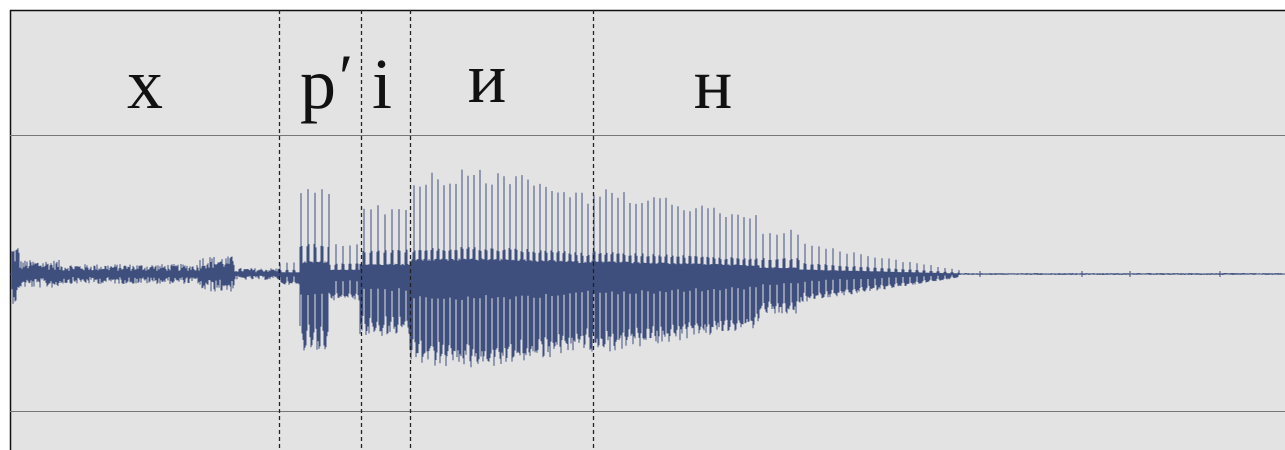 This screenshot has height=450, width=1285. Describe the element at coordinates (429, 81) in the screenshot. I see `segment-labels: х р ʹ і и н` at that location.